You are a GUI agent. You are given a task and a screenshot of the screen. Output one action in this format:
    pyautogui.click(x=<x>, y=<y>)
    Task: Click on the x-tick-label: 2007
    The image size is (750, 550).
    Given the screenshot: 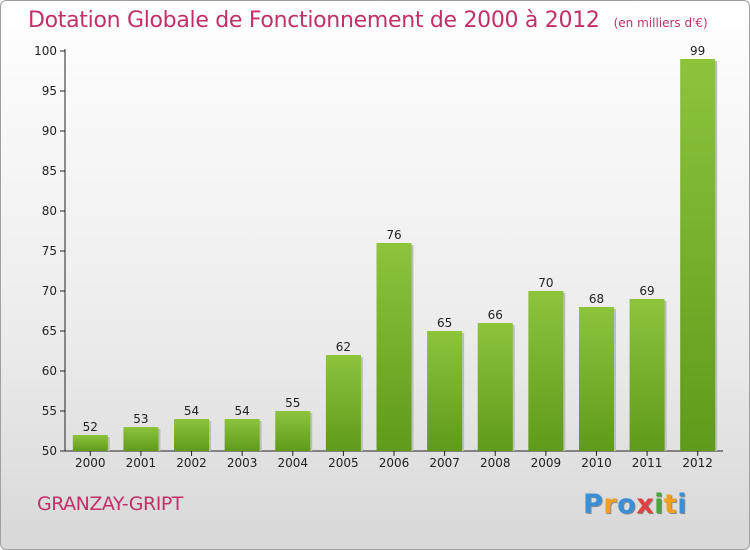 What is the action you would take?
    pyautogui.click(x=444, y=463)
    